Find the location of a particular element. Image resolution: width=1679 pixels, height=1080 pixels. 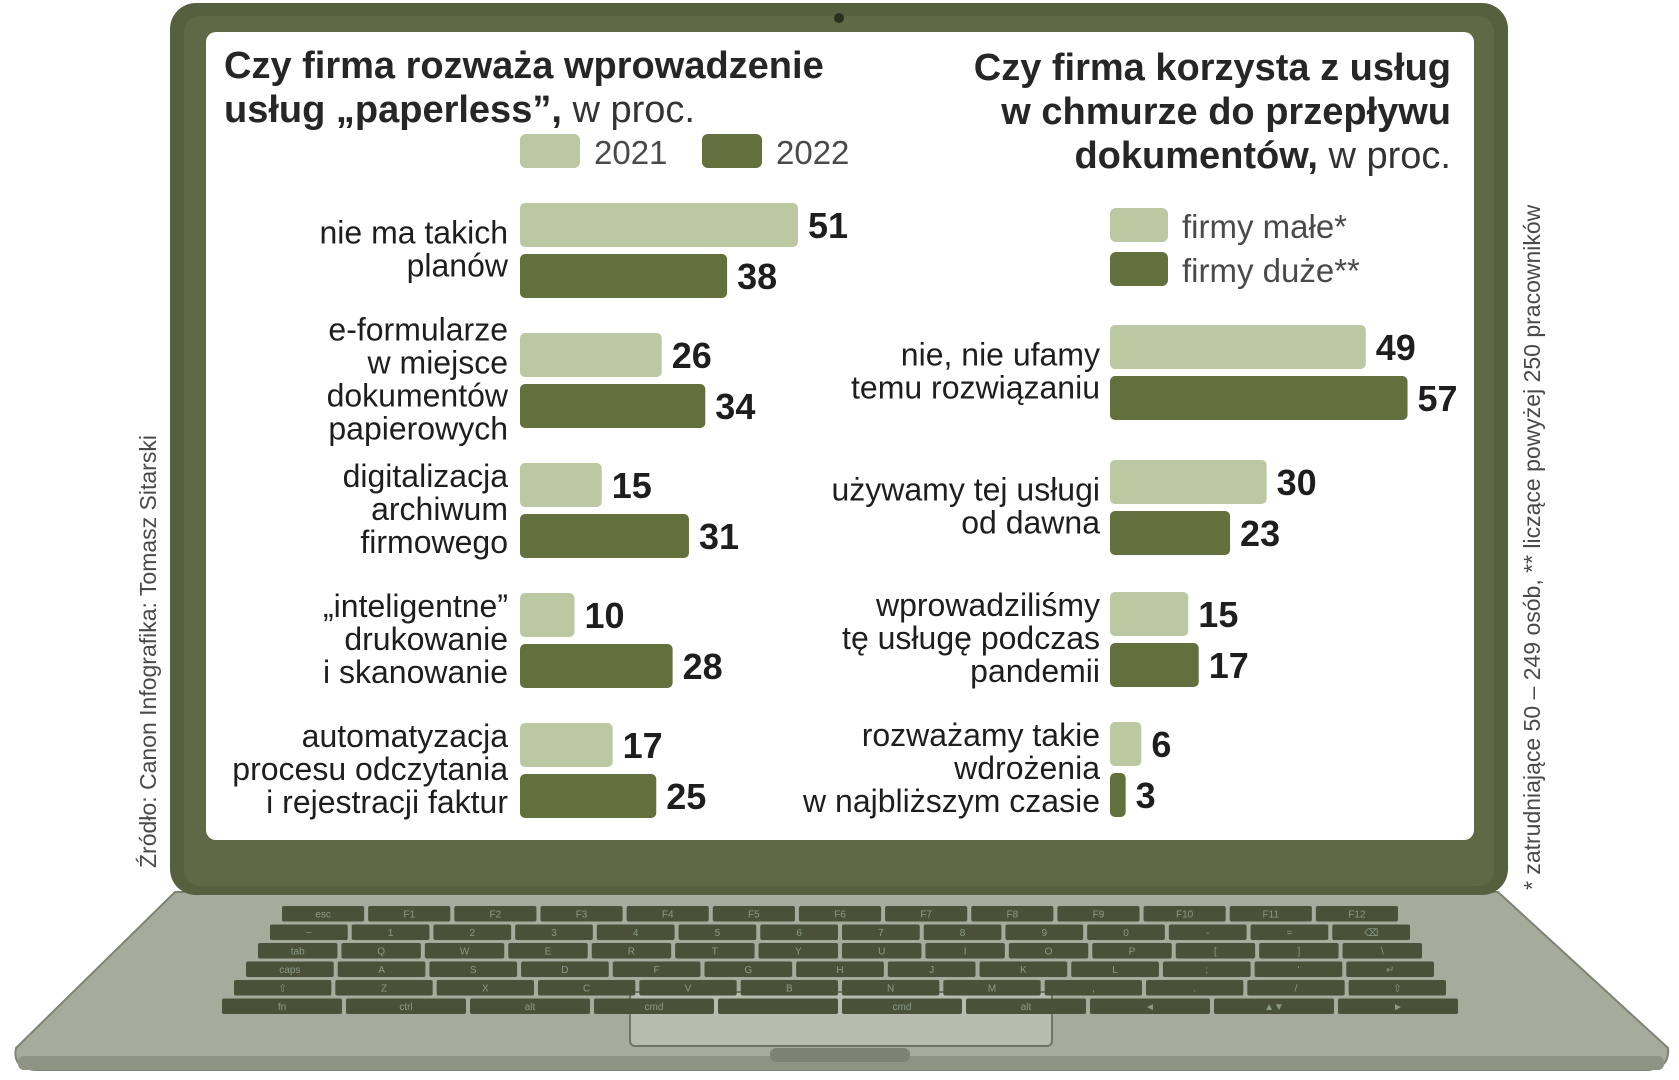

chart-title: usług „paperless”, w proc. is located at coordinates (459, 110).